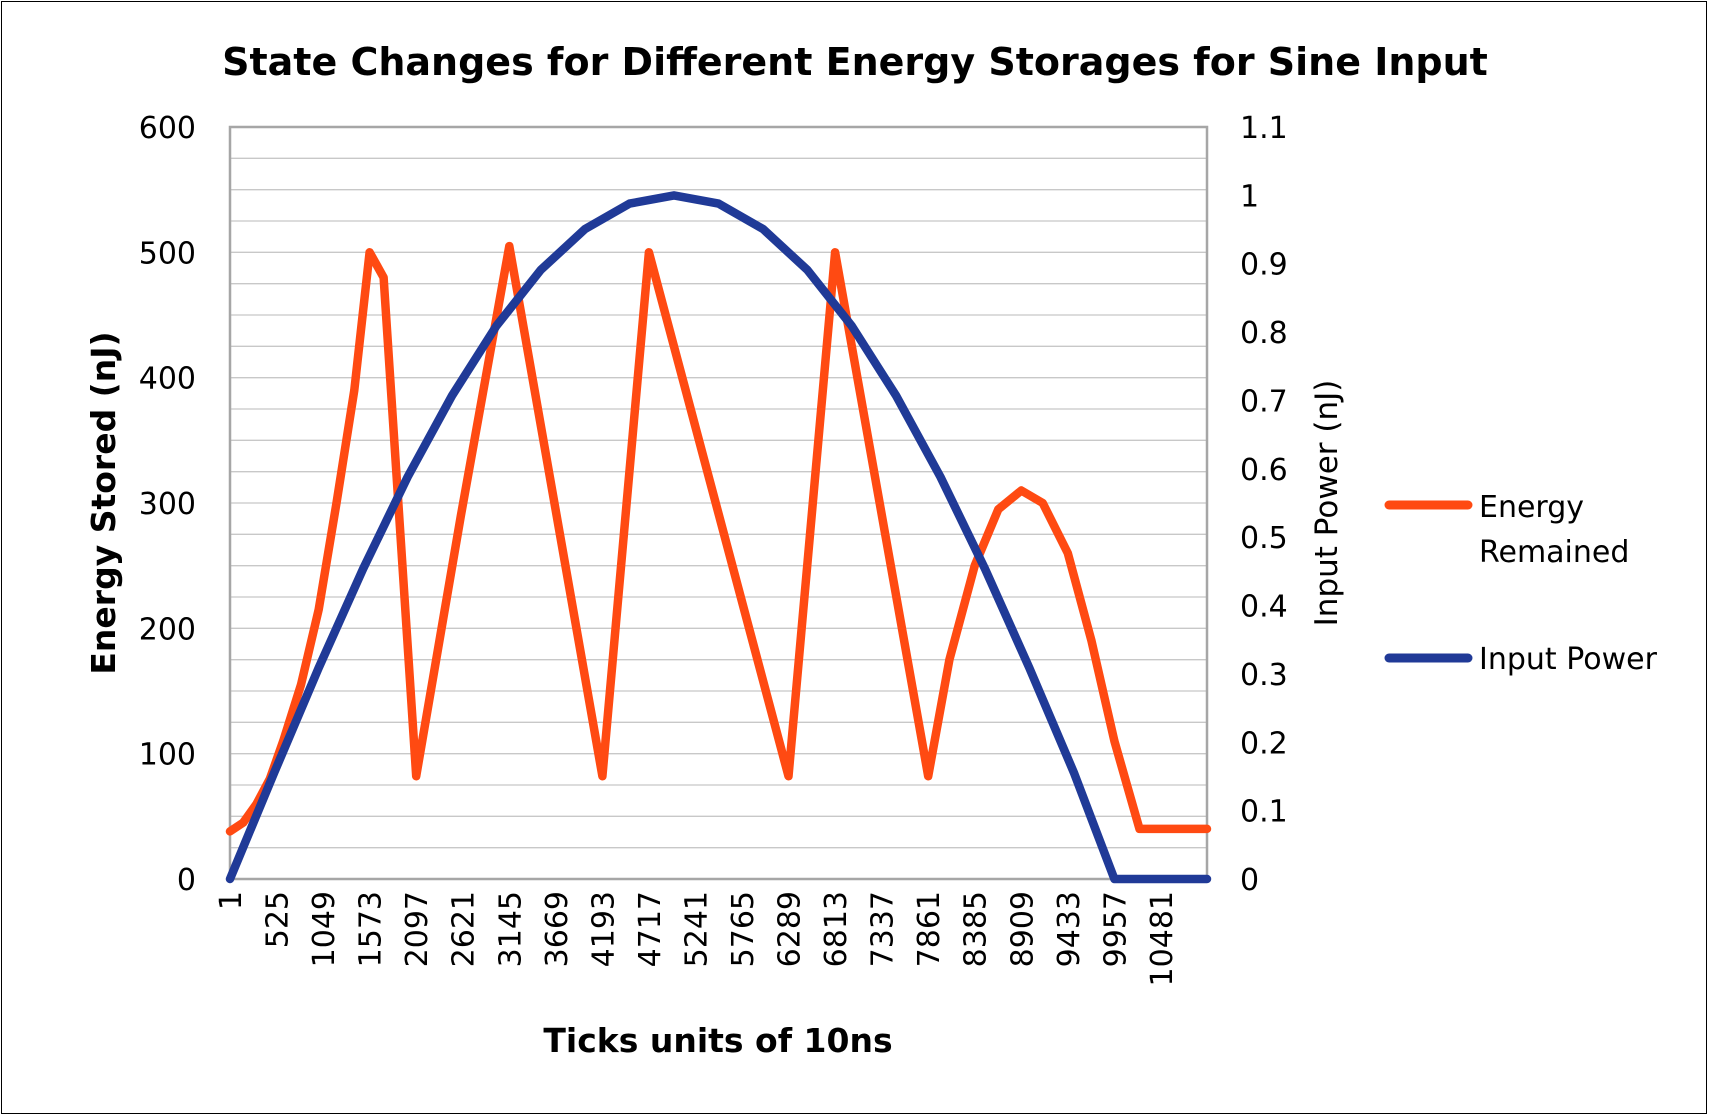  I want to click on y-tick-label: 600, so click(167, 128).